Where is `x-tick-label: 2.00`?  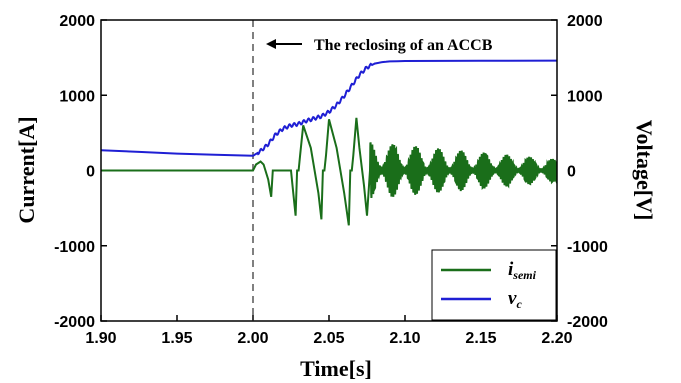
x-tick-label: 2.00 is located at coordinates (252, 338).